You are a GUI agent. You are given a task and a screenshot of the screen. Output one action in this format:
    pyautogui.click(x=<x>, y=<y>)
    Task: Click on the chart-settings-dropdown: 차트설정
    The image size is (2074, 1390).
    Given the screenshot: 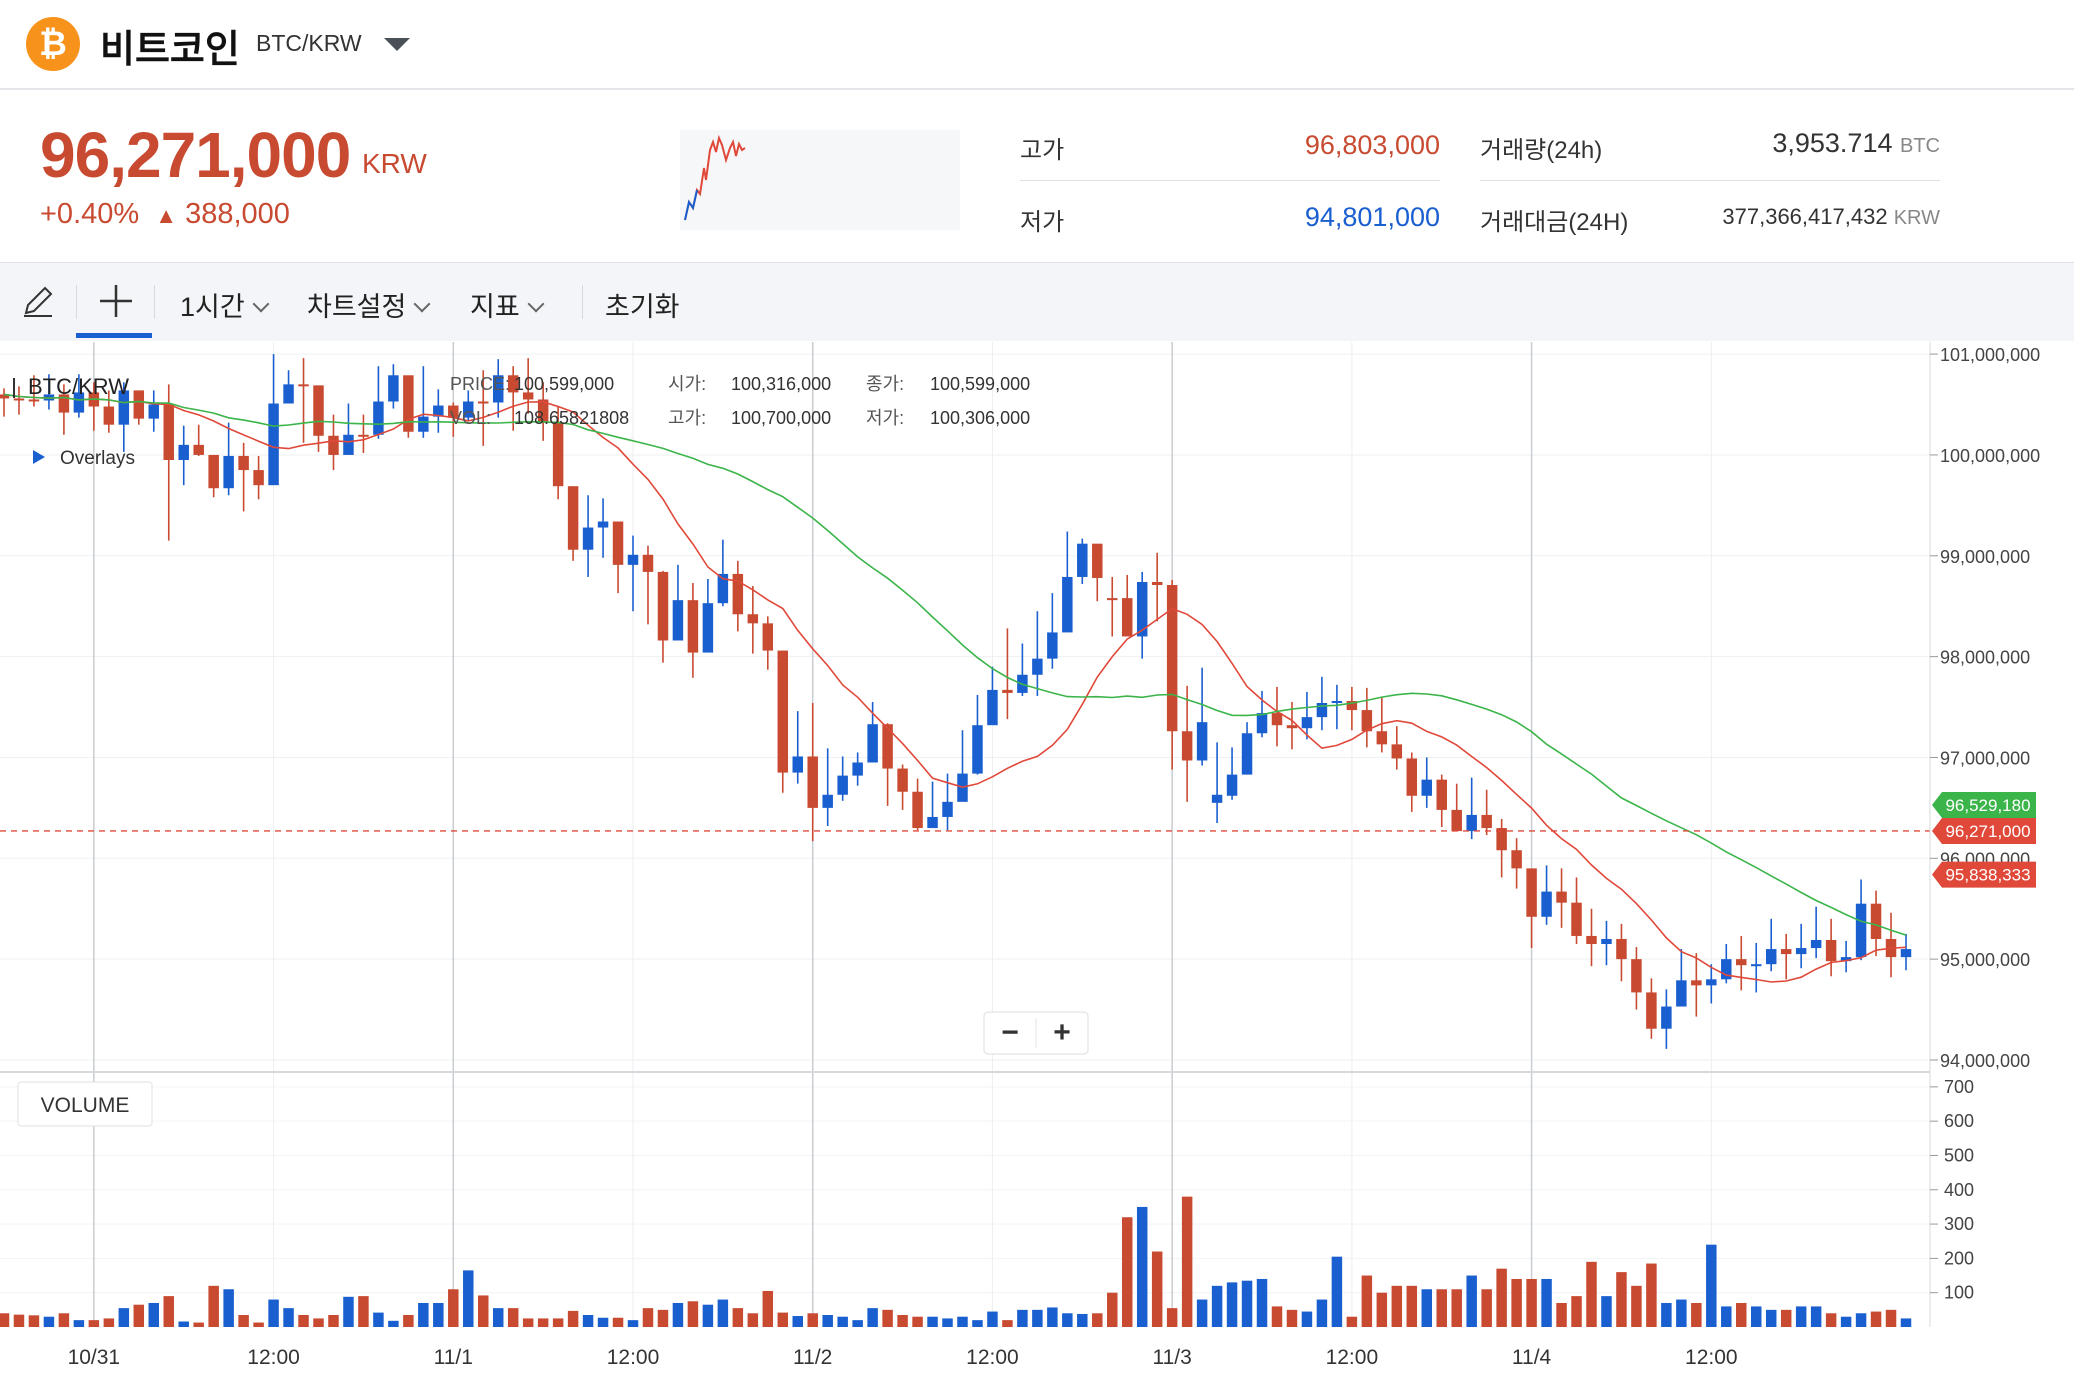 What is the action you would take?
    pyautogui.click(x=369, y=304)
    